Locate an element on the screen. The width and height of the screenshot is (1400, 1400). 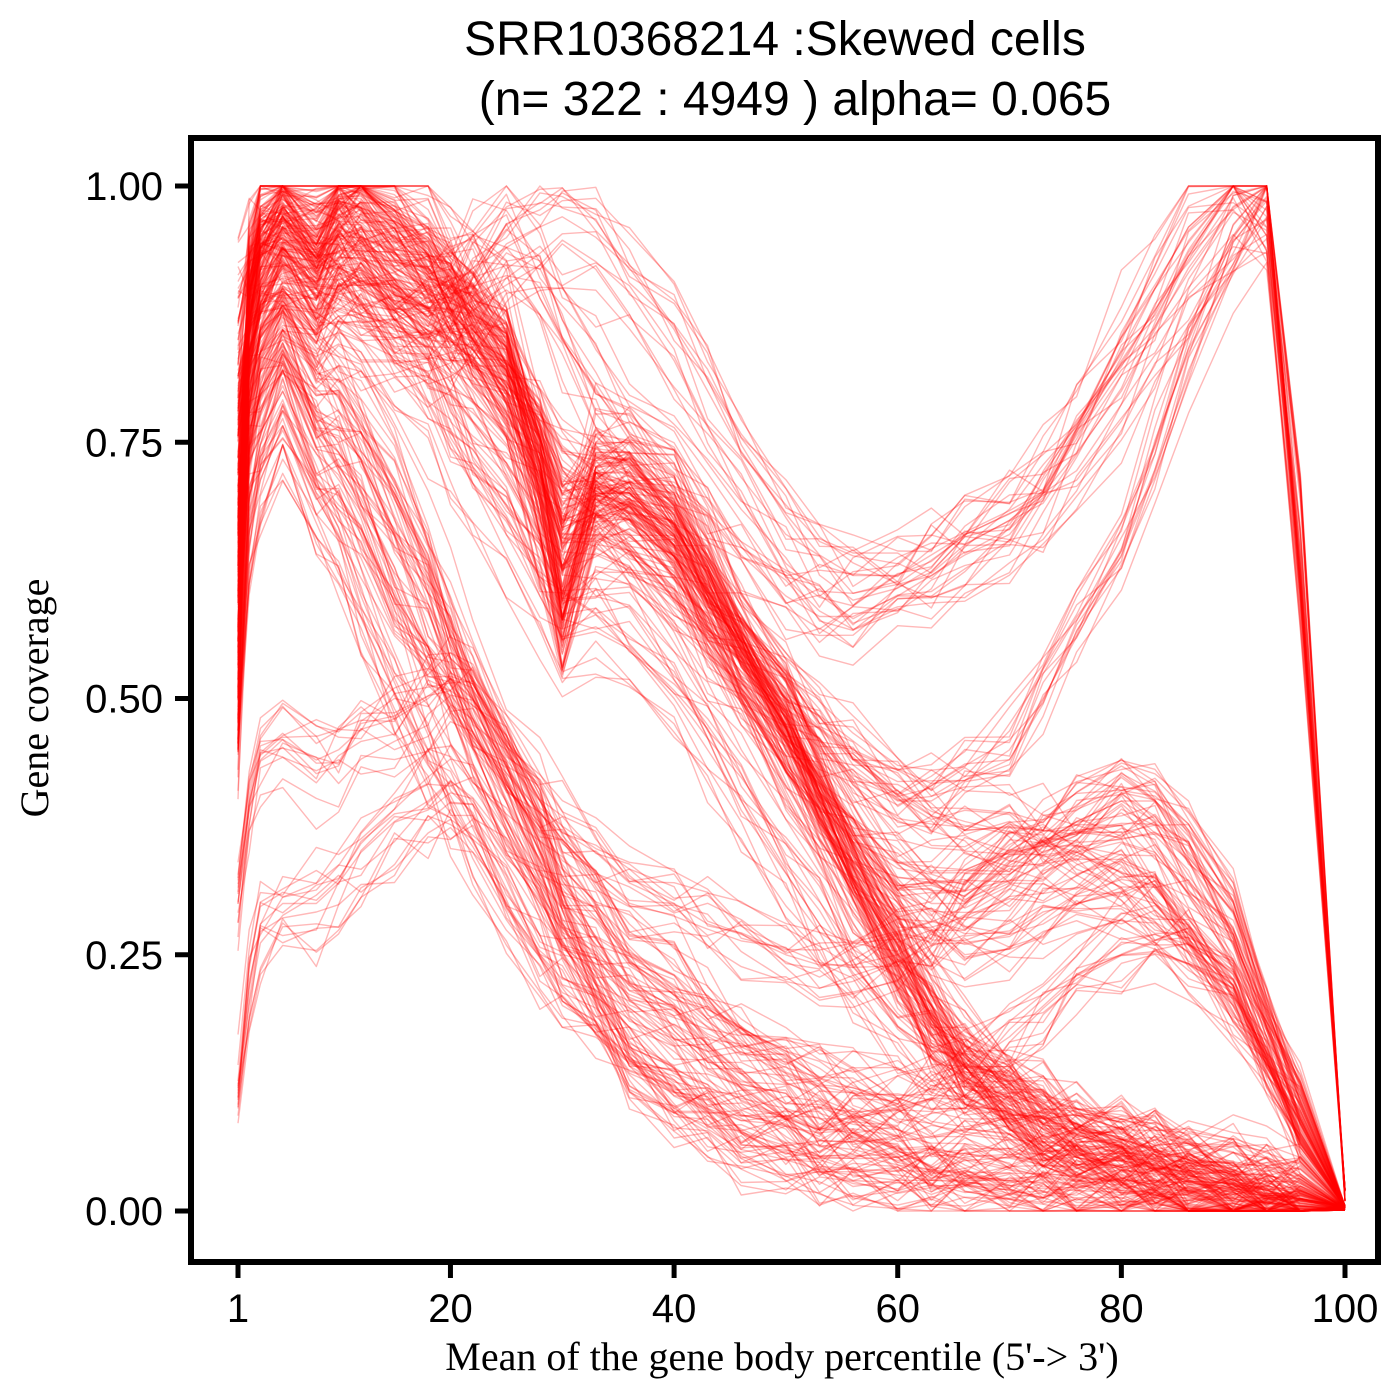
y-axis-ticks: 0.00 0.25 0.50 0.75 1.00 is located at coordinates (136, 699).